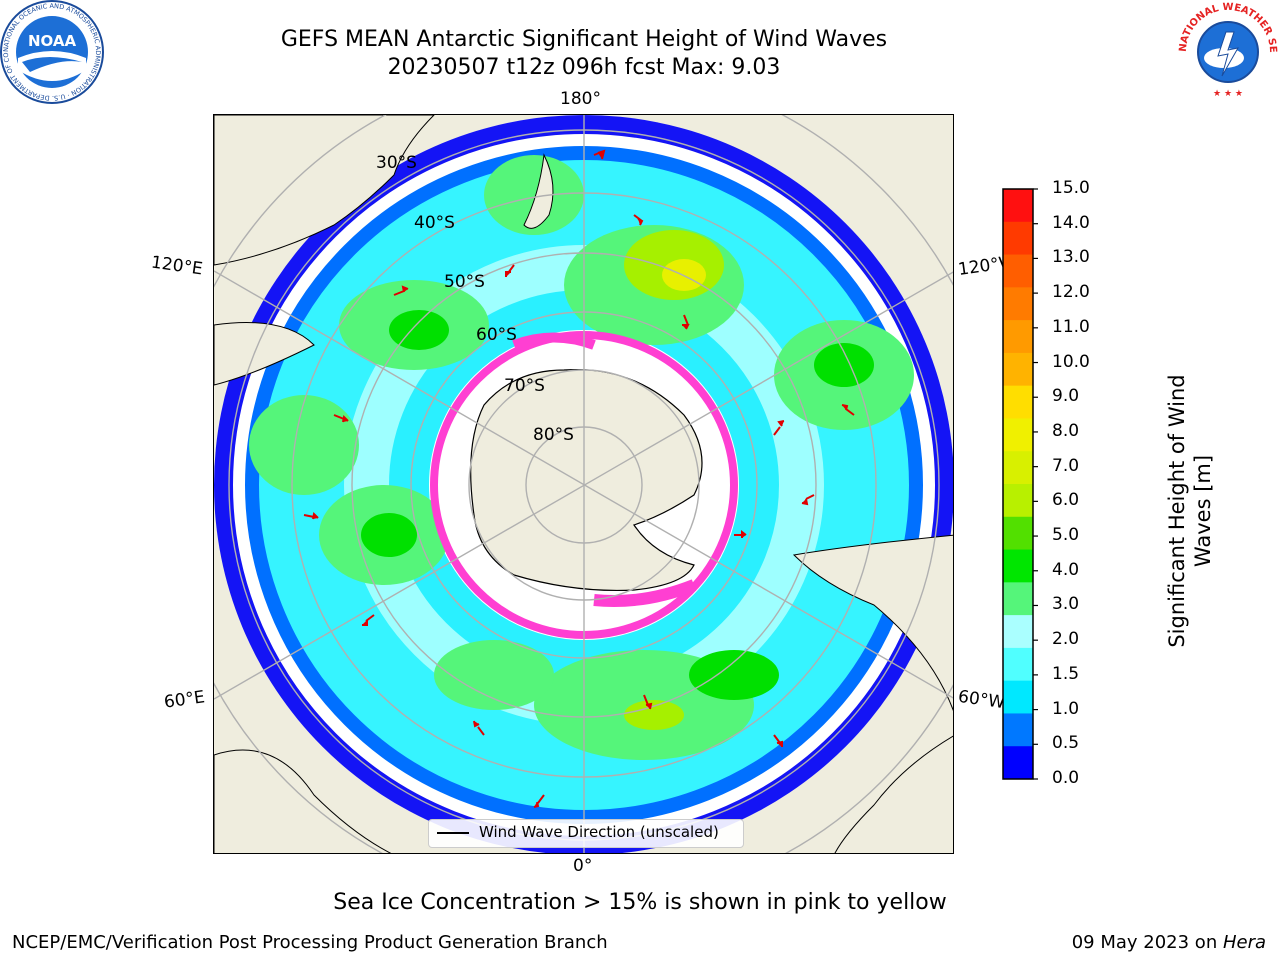 This screenshot has height=960, width=1280. I want to click on lat-label-40s: 40°S, so click(434, 223).